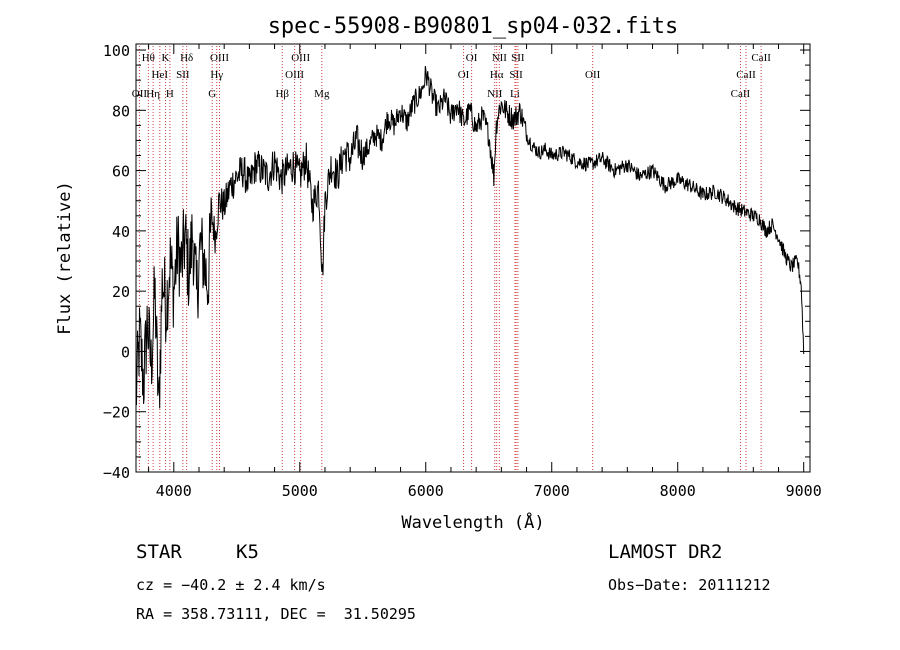 The height and width of the screenshot is (650, 900). What do you see at coordinates (276, 614) in the screenshot?
I see `coordinates-text: RA = 358.73111, DEC = 31.50295` at bounding box center [276, 614].